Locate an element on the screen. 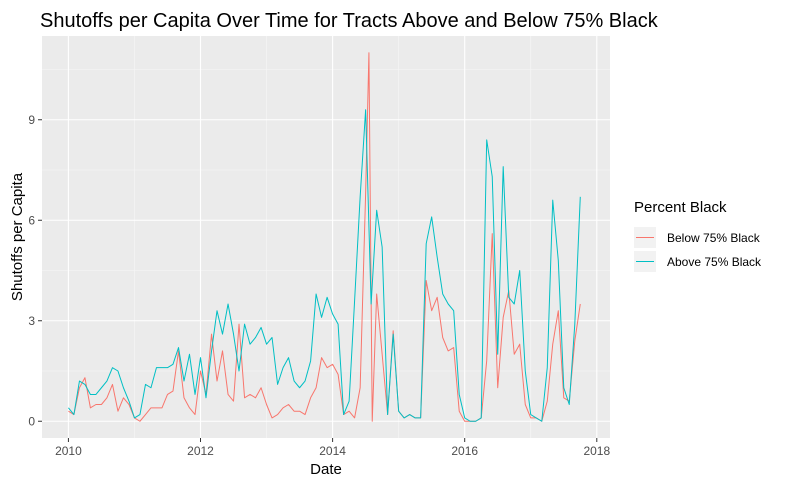 This screenshot has width=787, height=486. legend-title: Percent Black is located at coordinates (680, 207).